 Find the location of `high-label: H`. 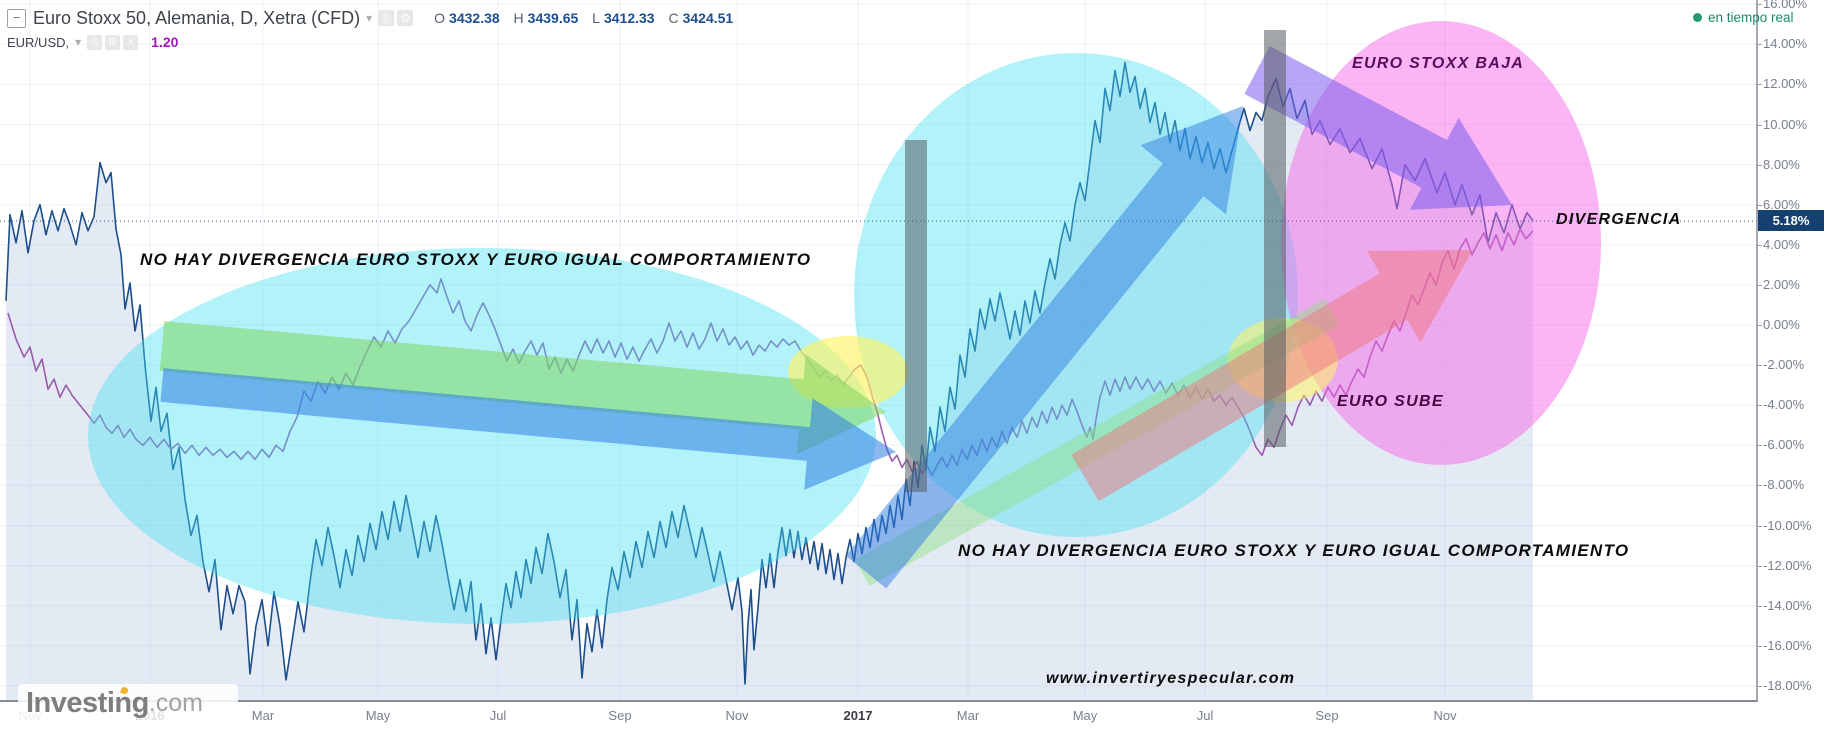

high-label: H is located at coordinates (518, 18).